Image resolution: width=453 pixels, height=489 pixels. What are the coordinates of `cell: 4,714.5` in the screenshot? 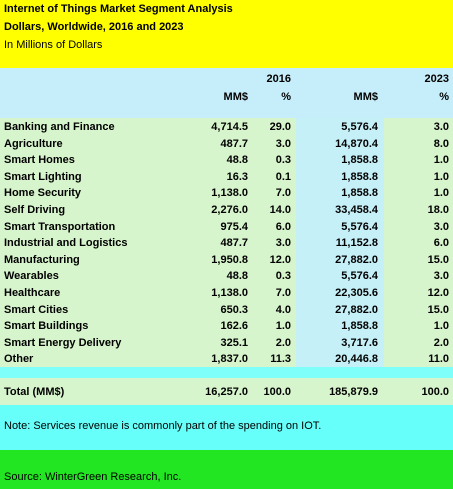 It's located at (229, 127).